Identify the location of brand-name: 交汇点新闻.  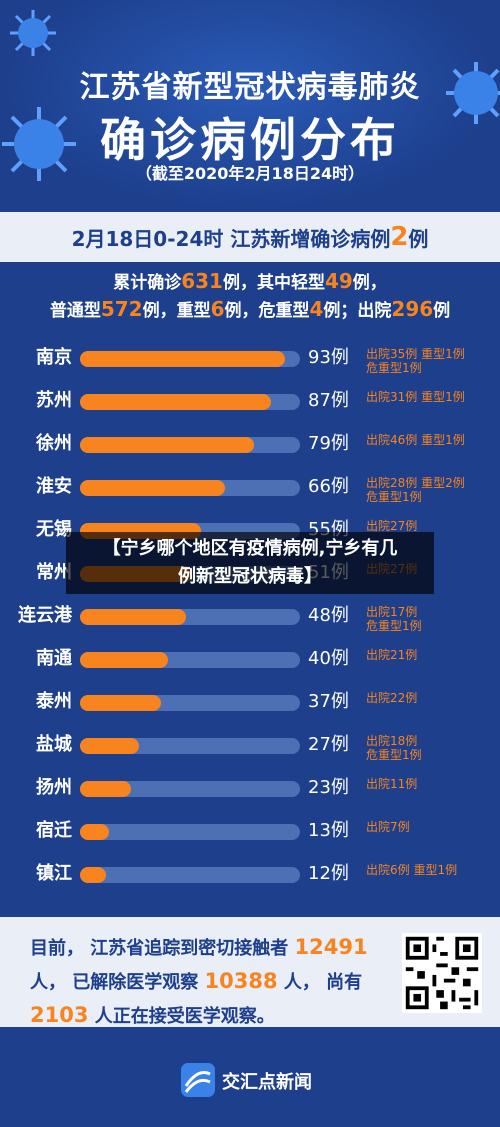
(267, 1082).